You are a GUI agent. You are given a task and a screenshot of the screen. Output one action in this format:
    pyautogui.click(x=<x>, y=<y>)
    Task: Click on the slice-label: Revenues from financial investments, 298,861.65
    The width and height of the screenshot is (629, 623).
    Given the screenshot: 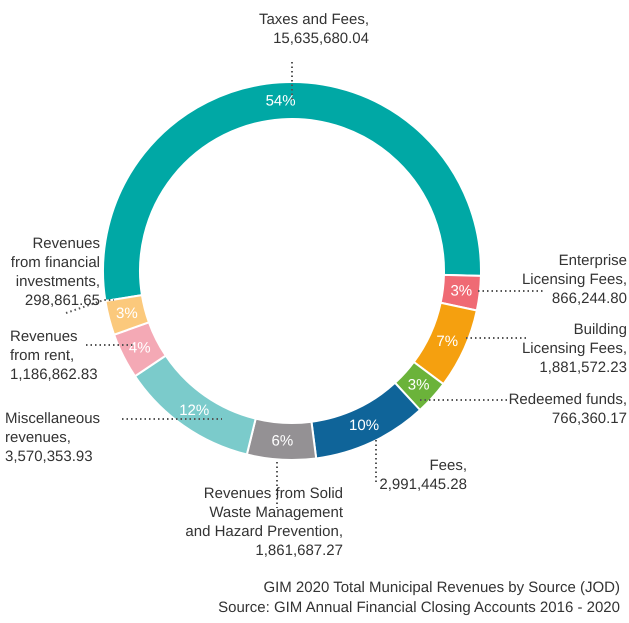 What is the action you would take?
    pyautogui.click(x=55, y=272)
    